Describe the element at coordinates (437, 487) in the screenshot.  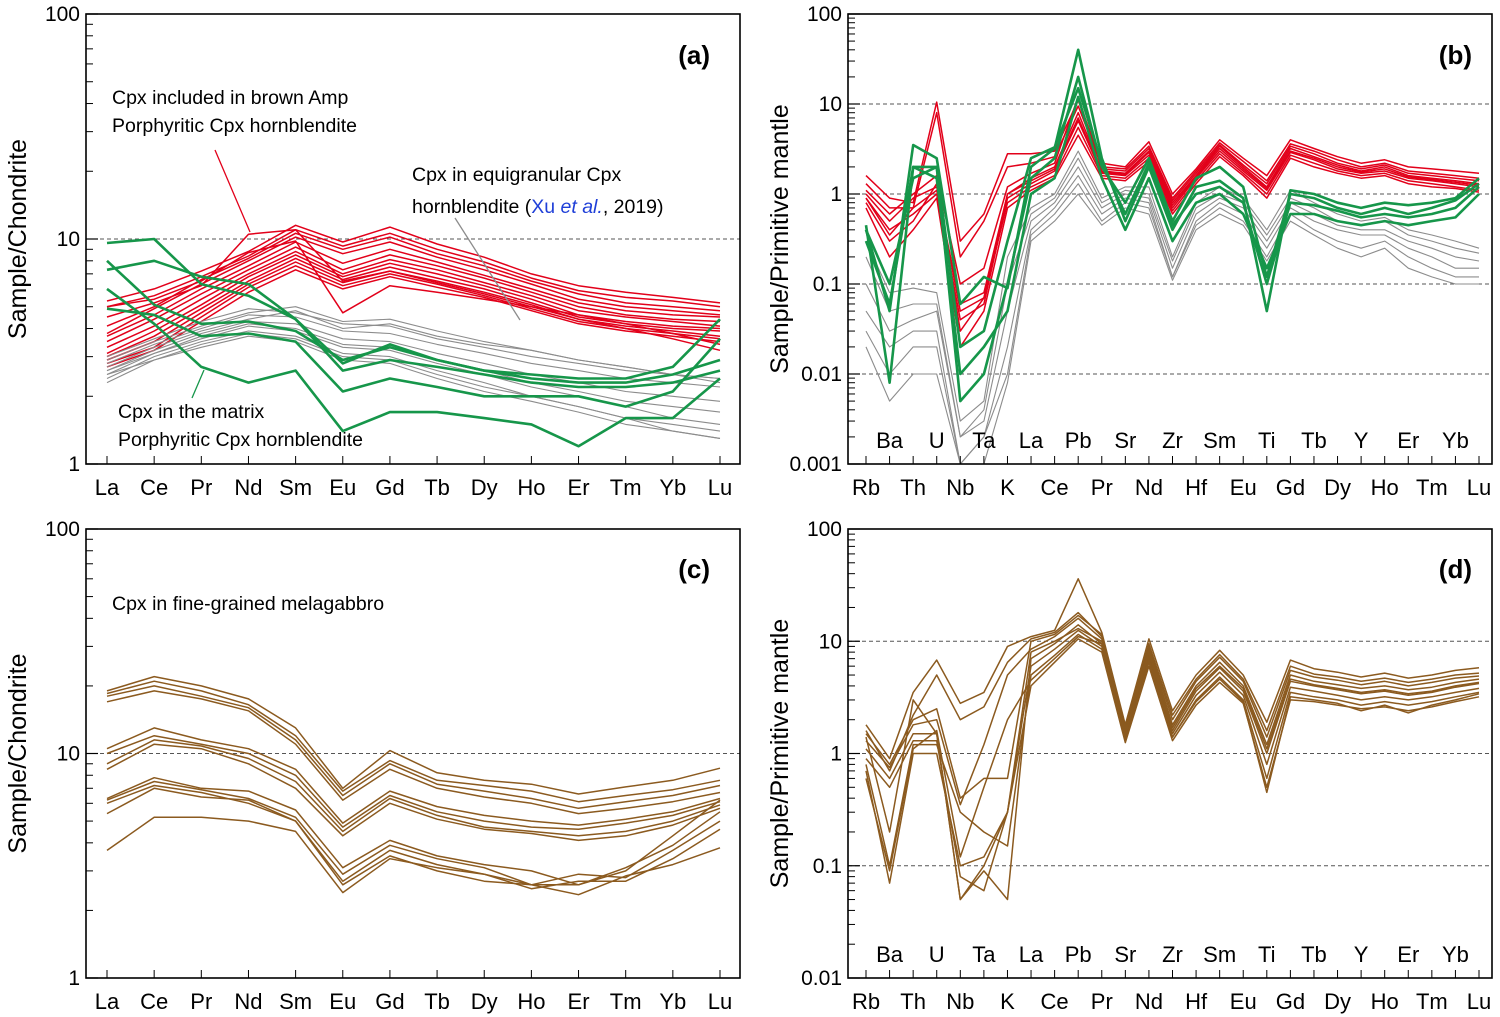
I see `x-tick-label: Tb` at that location.